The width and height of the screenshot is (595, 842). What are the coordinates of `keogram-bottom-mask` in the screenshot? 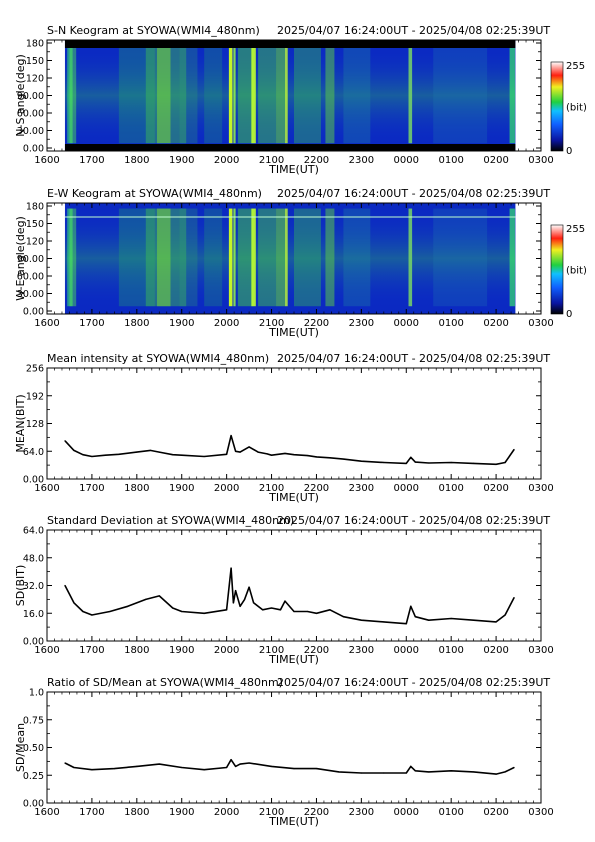 It's located at (290, 147).